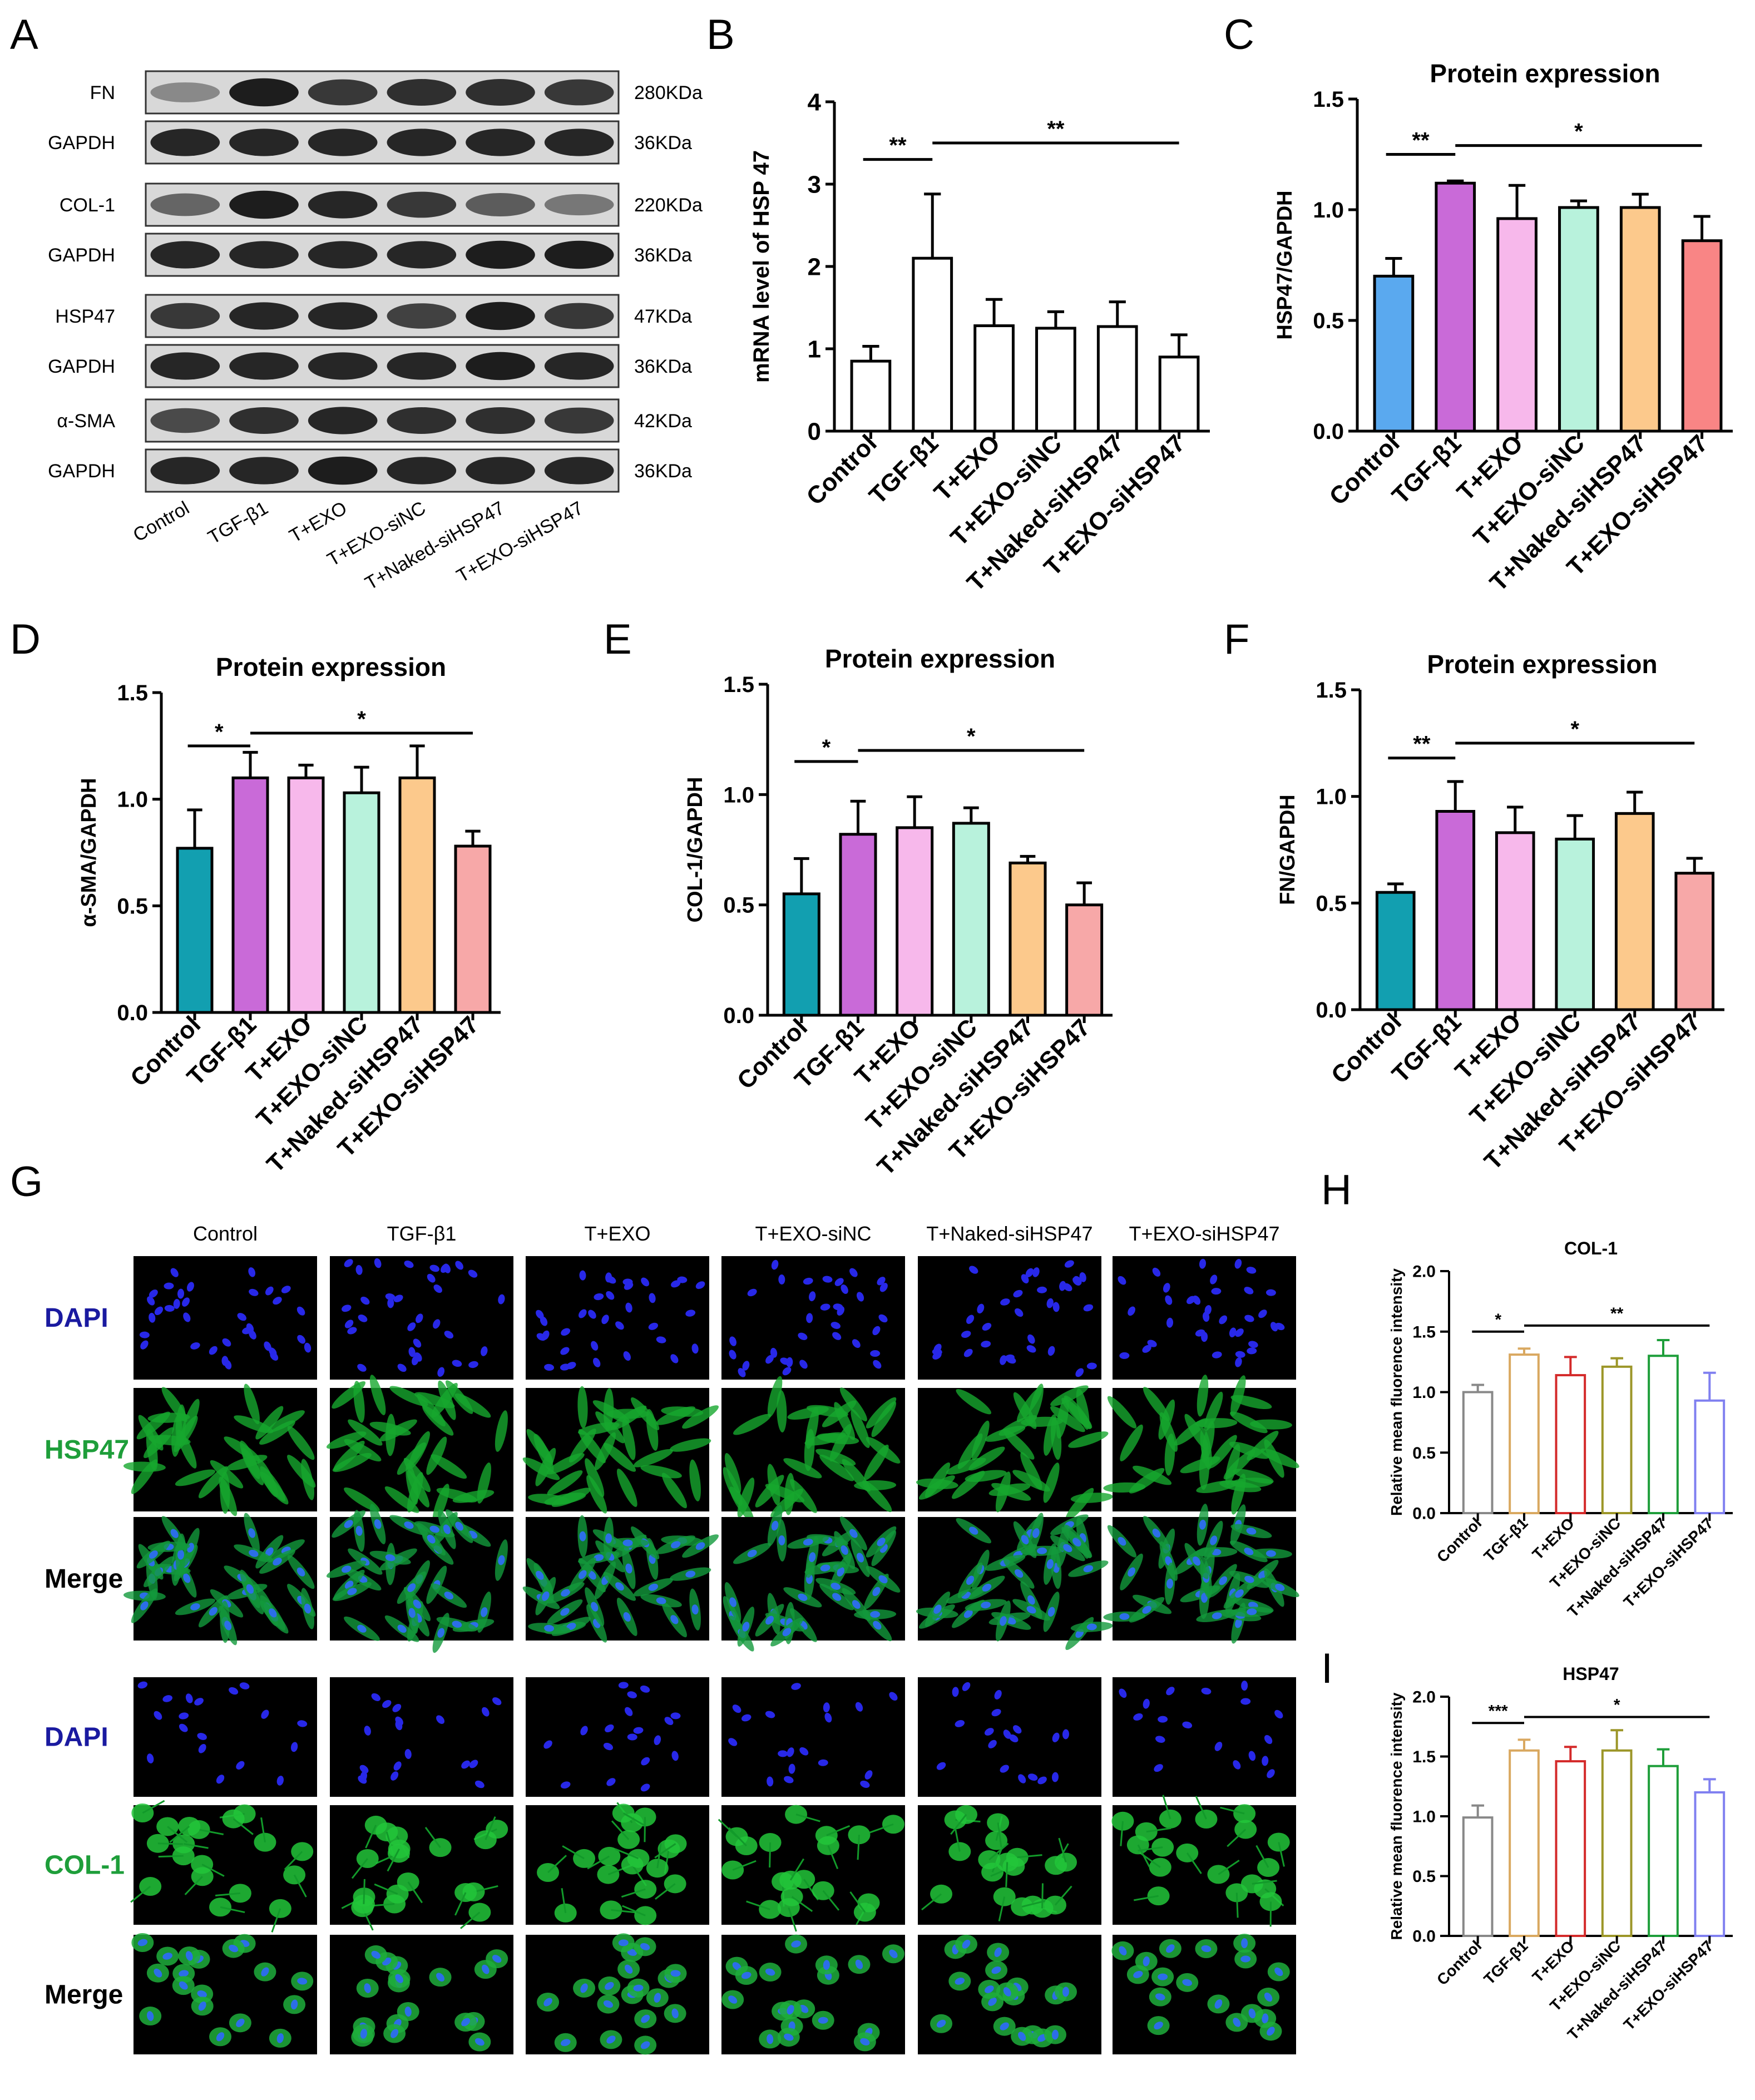 The width and height of the screenshot is (1755, 2100). What do you see at coordinates (1056, 129) in the screenshot?
I see `significance-label: **` at bounding box center [1056, 129].